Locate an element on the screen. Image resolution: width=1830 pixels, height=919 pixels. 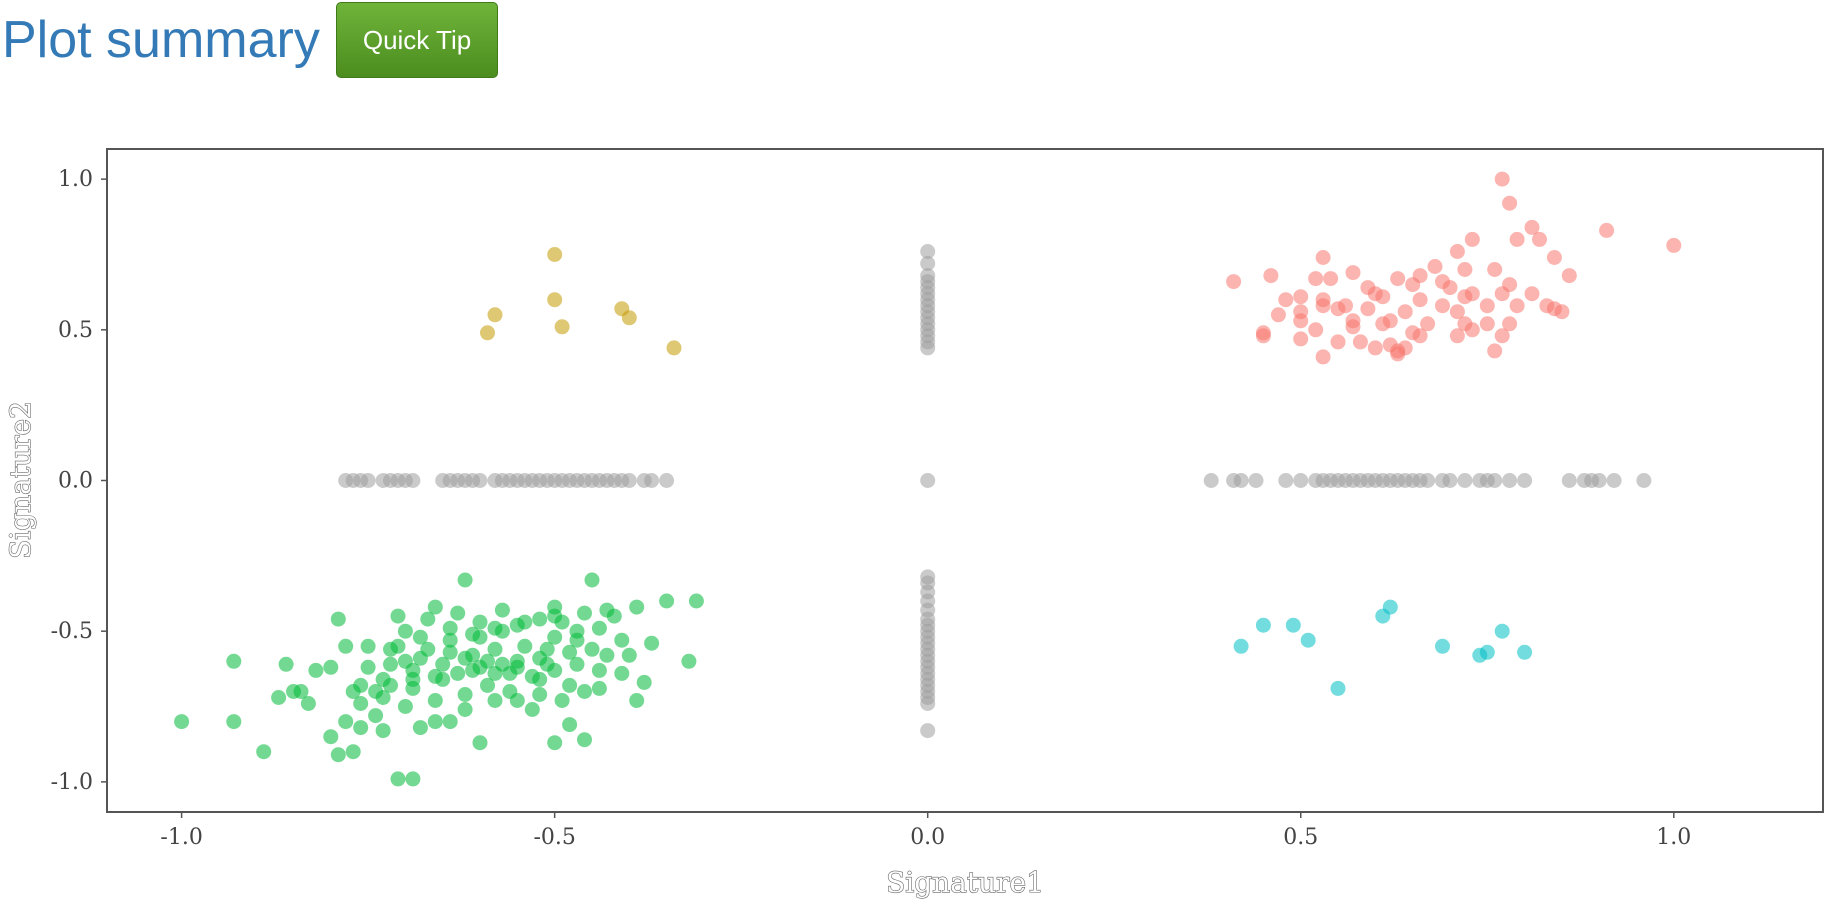
x-tick-label: 0.5 is located at coordinates (1300, 837).